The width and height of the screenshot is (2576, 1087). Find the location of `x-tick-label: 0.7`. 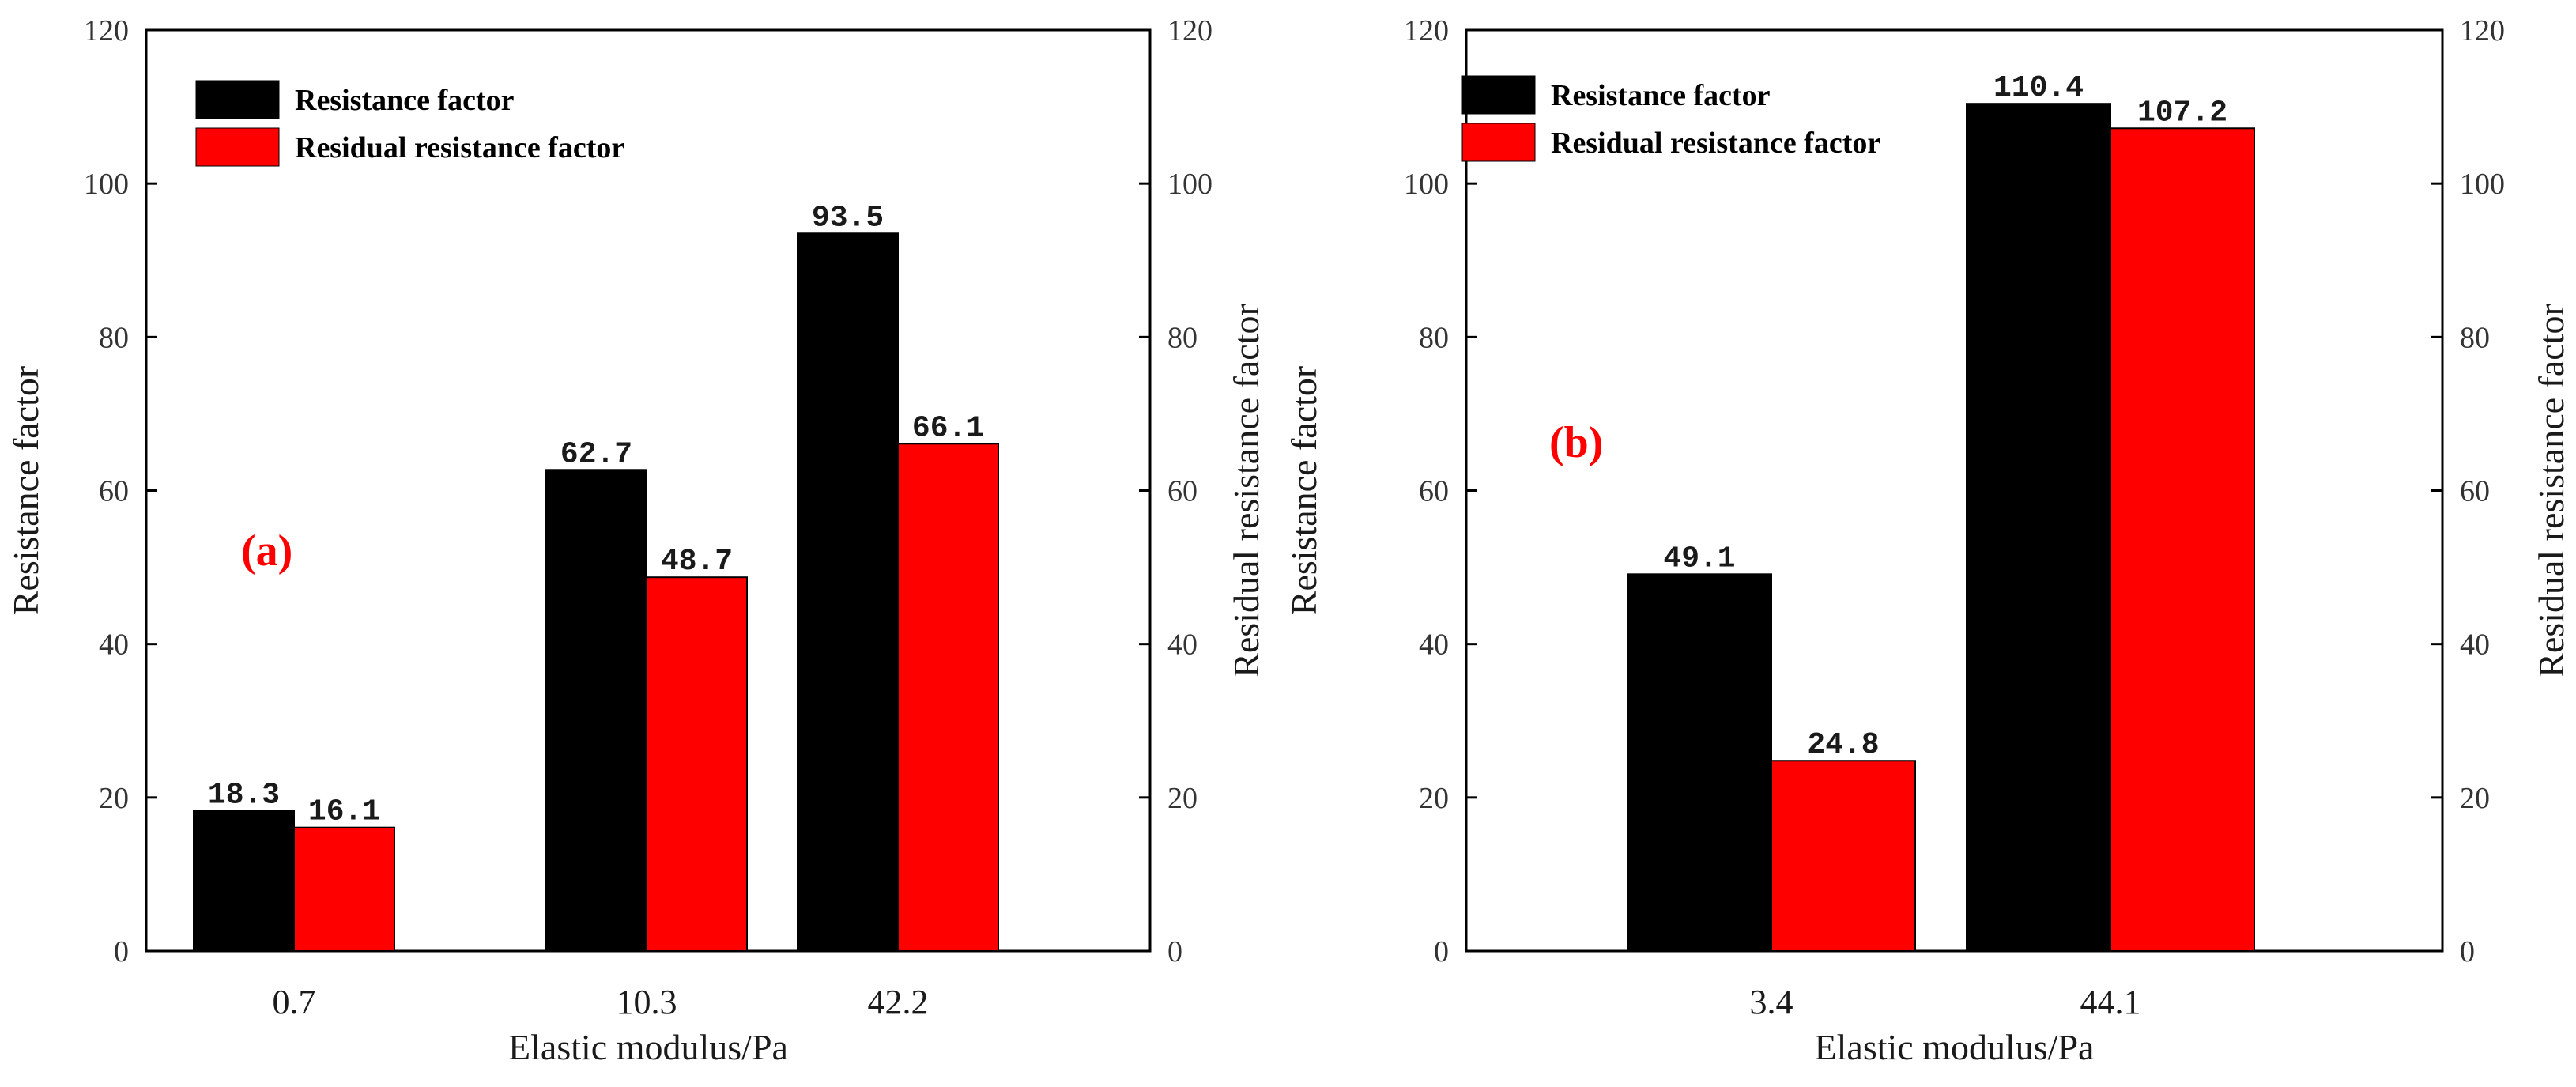

x-tick-label: 0.7 is located at coordinates (294, 1002).